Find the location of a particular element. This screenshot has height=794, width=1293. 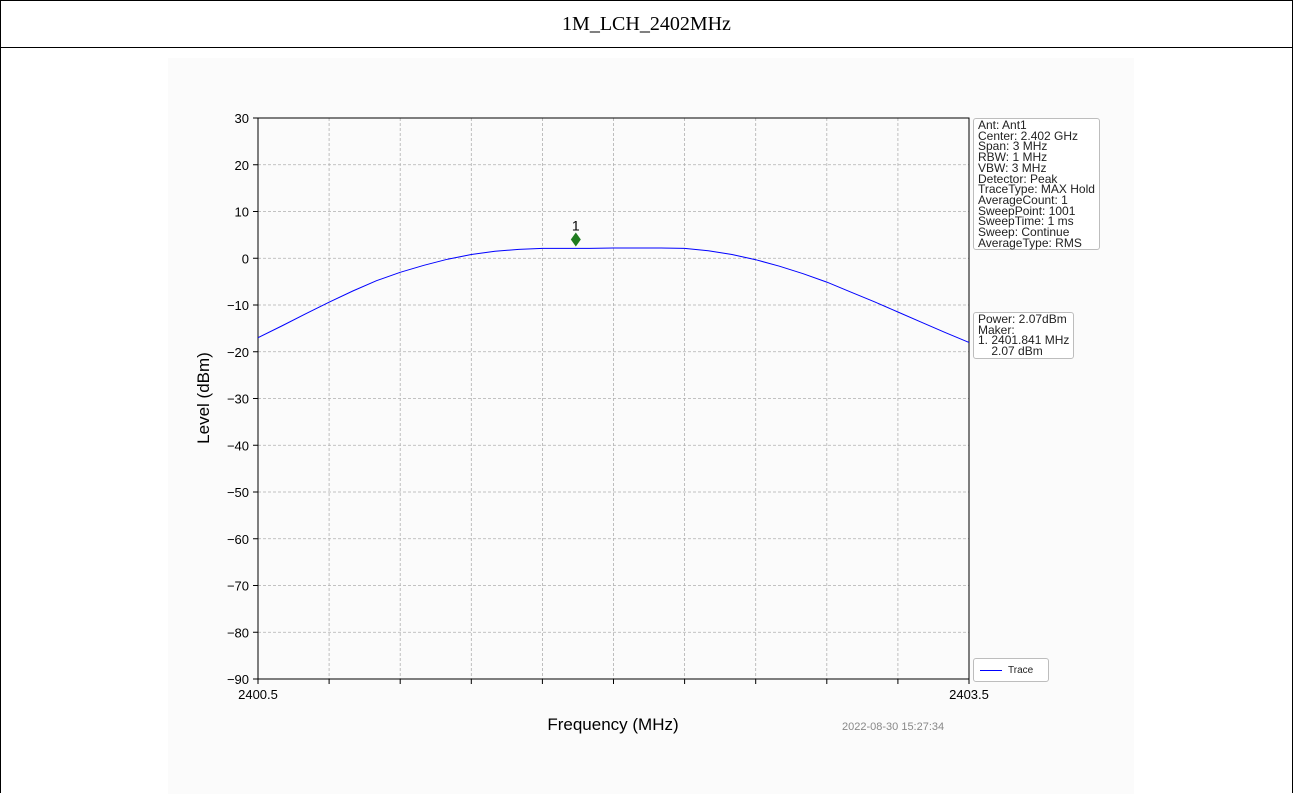

legend-swatch-trace is located at coordinates (991, 670).